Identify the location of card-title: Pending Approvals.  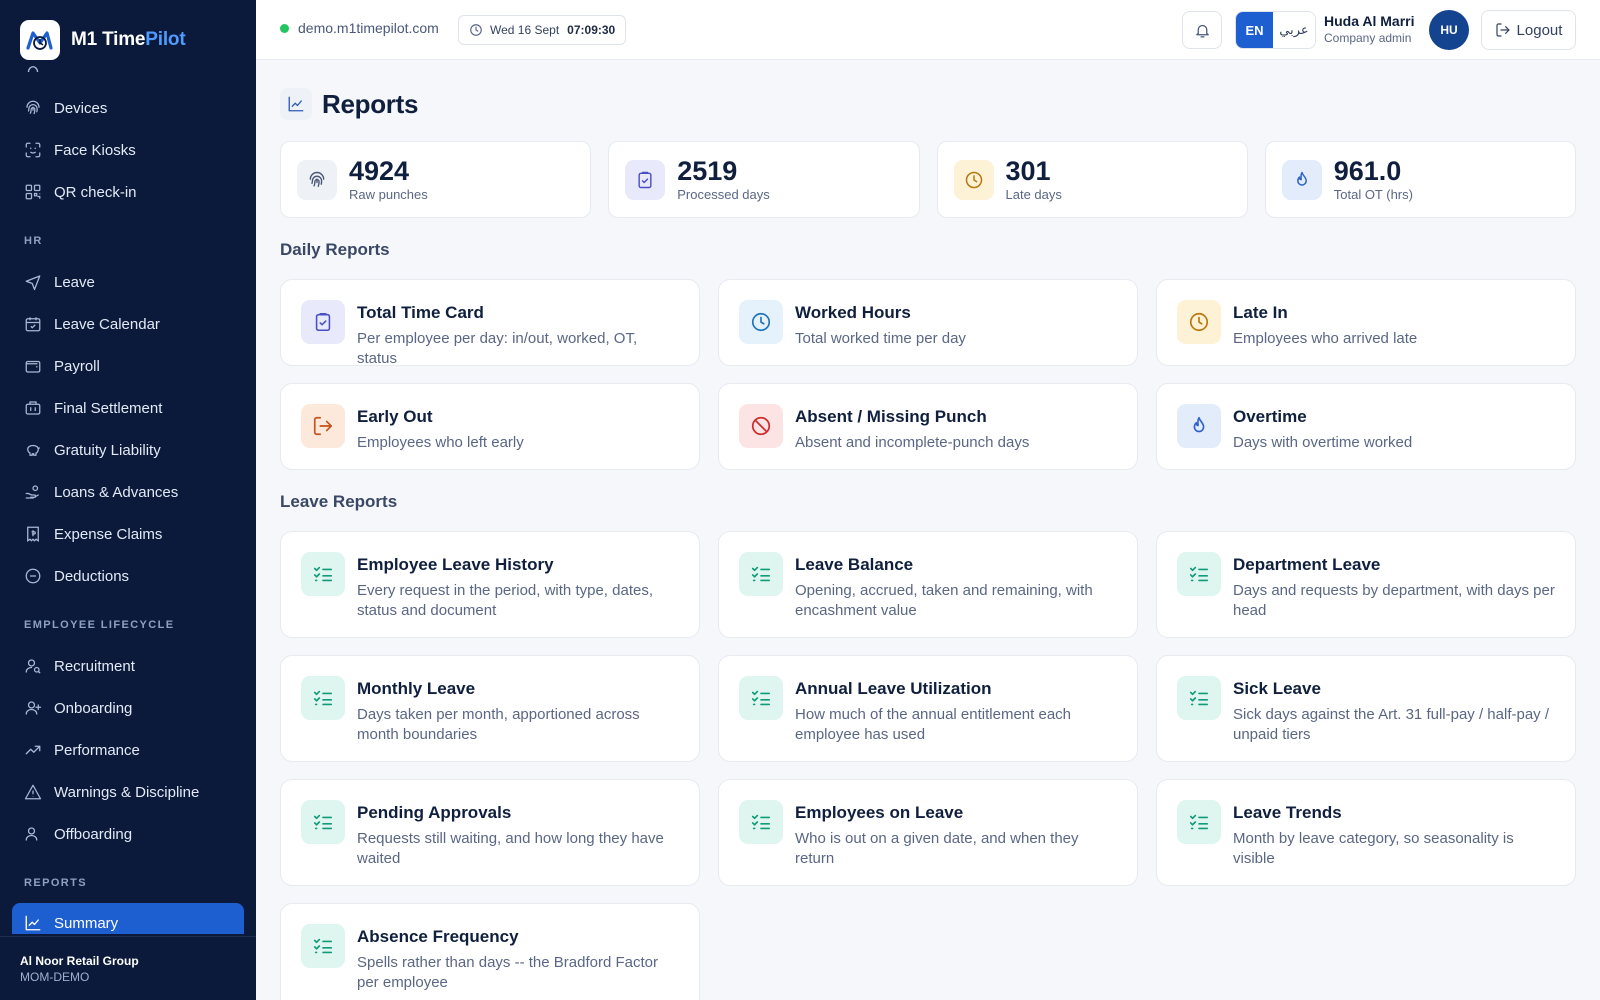
(434, 812).